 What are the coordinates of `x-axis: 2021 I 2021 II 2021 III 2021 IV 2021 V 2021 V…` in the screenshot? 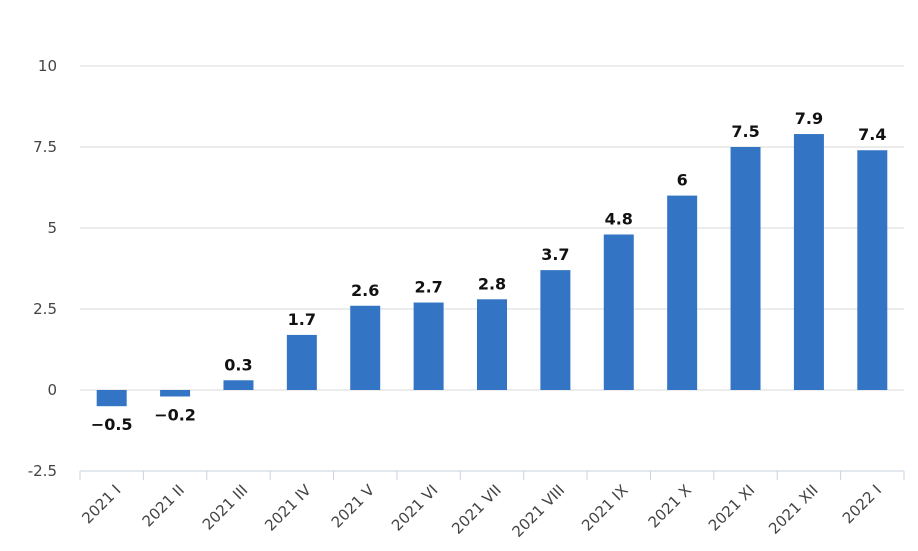 It's located at (491, 505).